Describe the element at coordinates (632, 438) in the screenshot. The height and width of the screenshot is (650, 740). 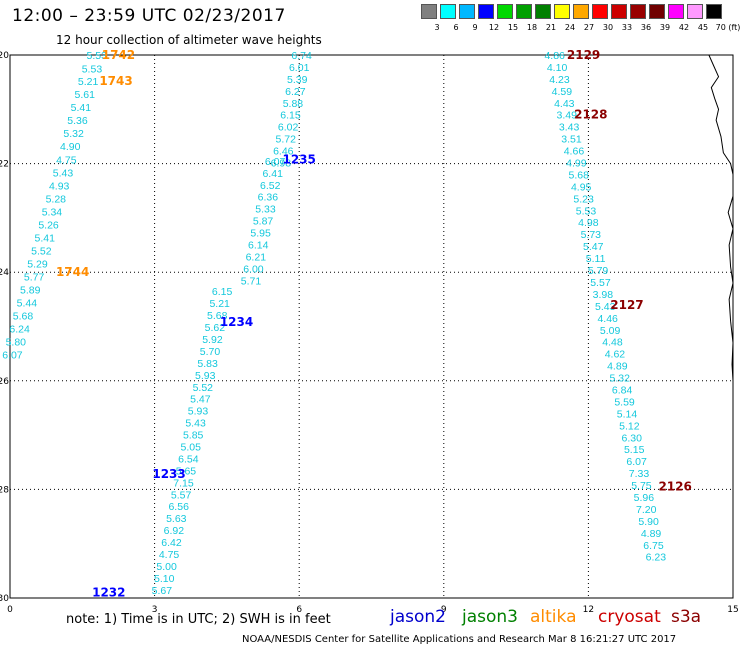
I see `wave-height-value: 6.30` at that location.